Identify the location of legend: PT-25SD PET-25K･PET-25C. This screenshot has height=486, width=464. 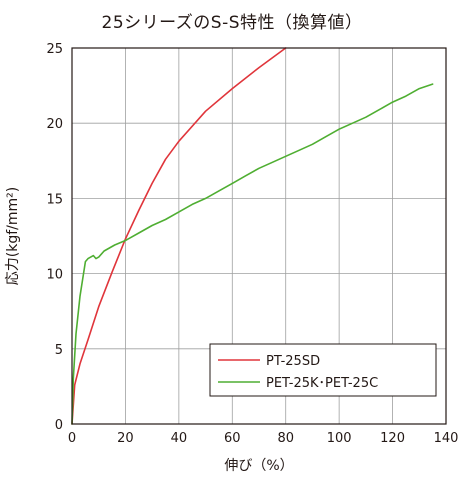
(323, 370).